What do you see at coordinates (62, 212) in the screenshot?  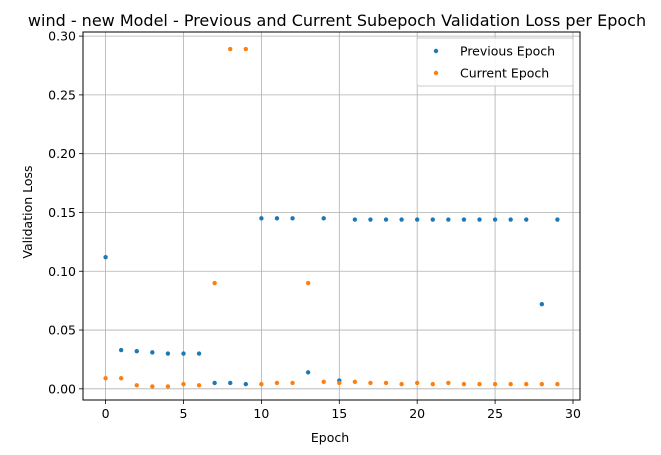 I see `y-tick-label: 0.15` at bounding box center [62, 212].